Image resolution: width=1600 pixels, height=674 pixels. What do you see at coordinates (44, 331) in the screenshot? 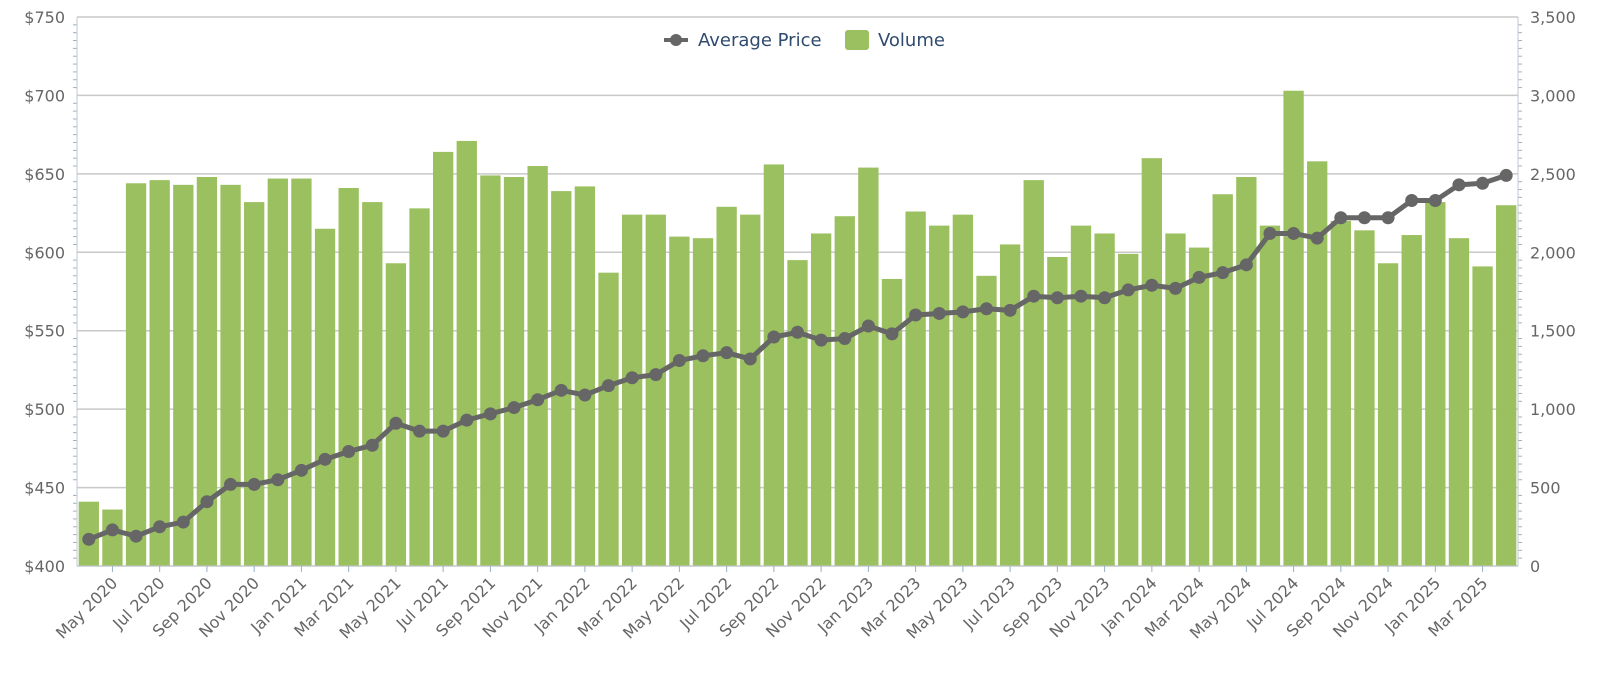
I see `y-left-tick-label: $550` at bounding box center [44, 331].